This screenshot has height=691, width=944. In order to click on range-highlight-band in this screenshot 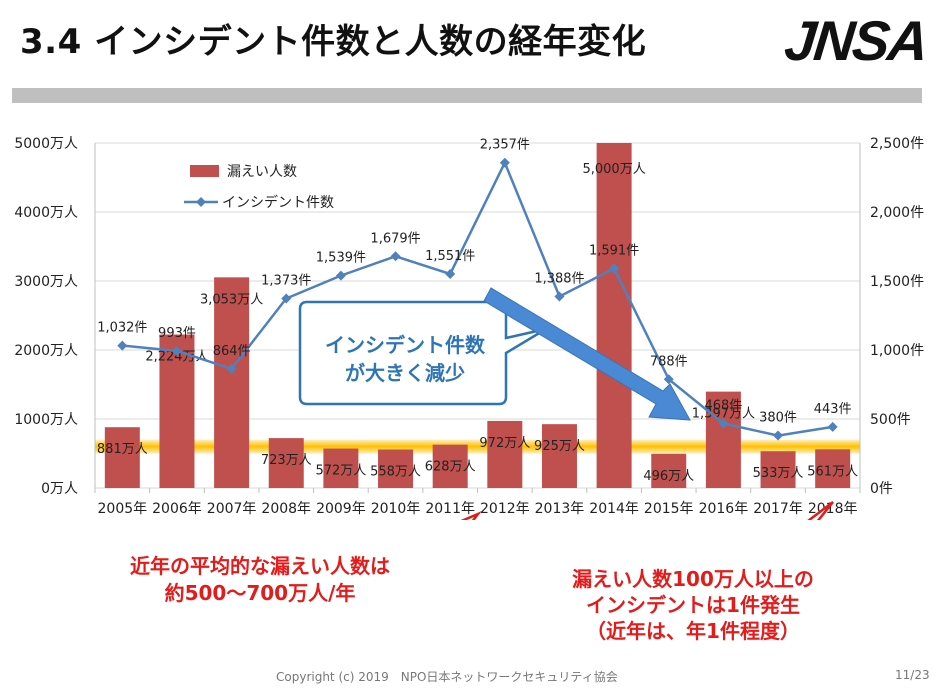, I will do `click(477, 446)`.